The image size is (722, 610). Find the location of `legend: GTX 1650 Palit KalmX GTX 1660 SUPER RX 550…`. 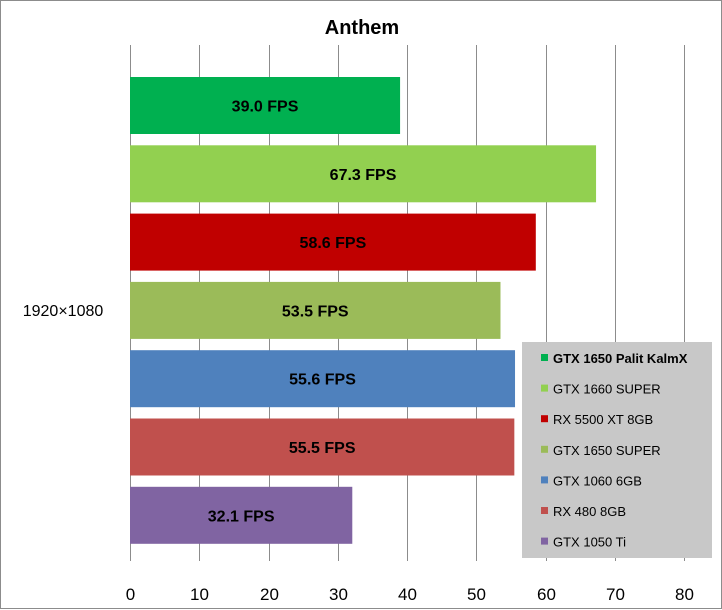

legend: GTX 1650 Palit KalmX GTX 1660 SUPER RX 550… is located at coordinates (617, 450).